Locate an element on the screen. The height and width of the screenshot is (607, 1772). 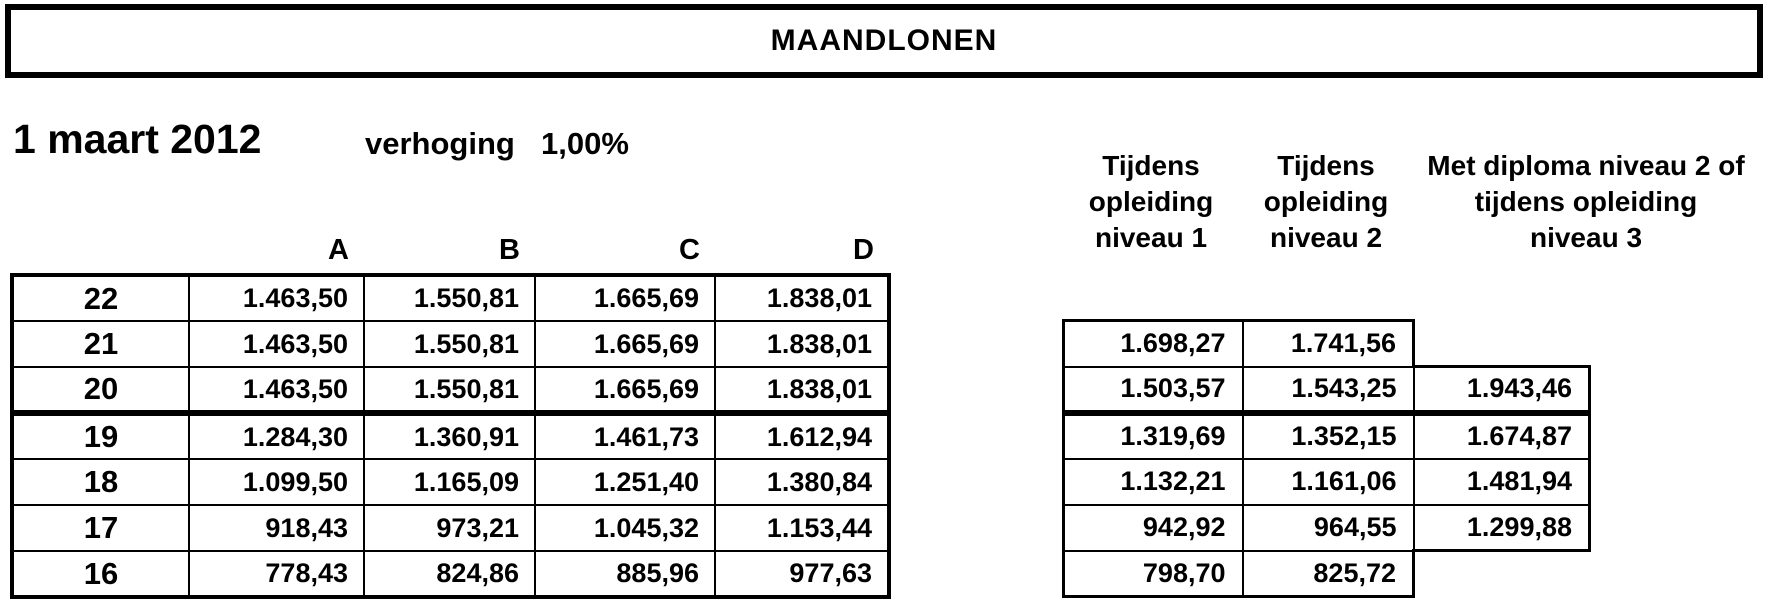
wage-cell: 885,96 is located at coordinates (625, 574).